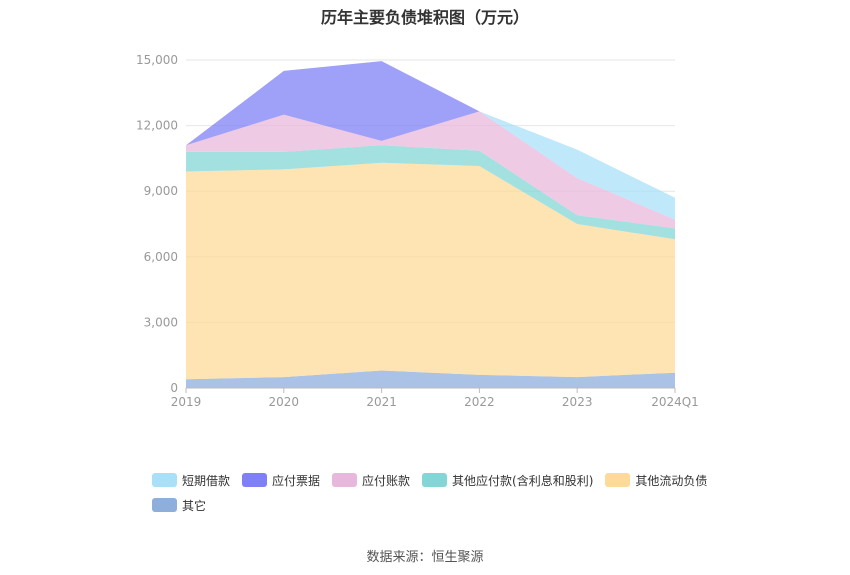 This screenshot has height=575, width=850. Describe the element at coordinates (194, 505) in the screenshot. I see `legend-label: 其它` at that location.